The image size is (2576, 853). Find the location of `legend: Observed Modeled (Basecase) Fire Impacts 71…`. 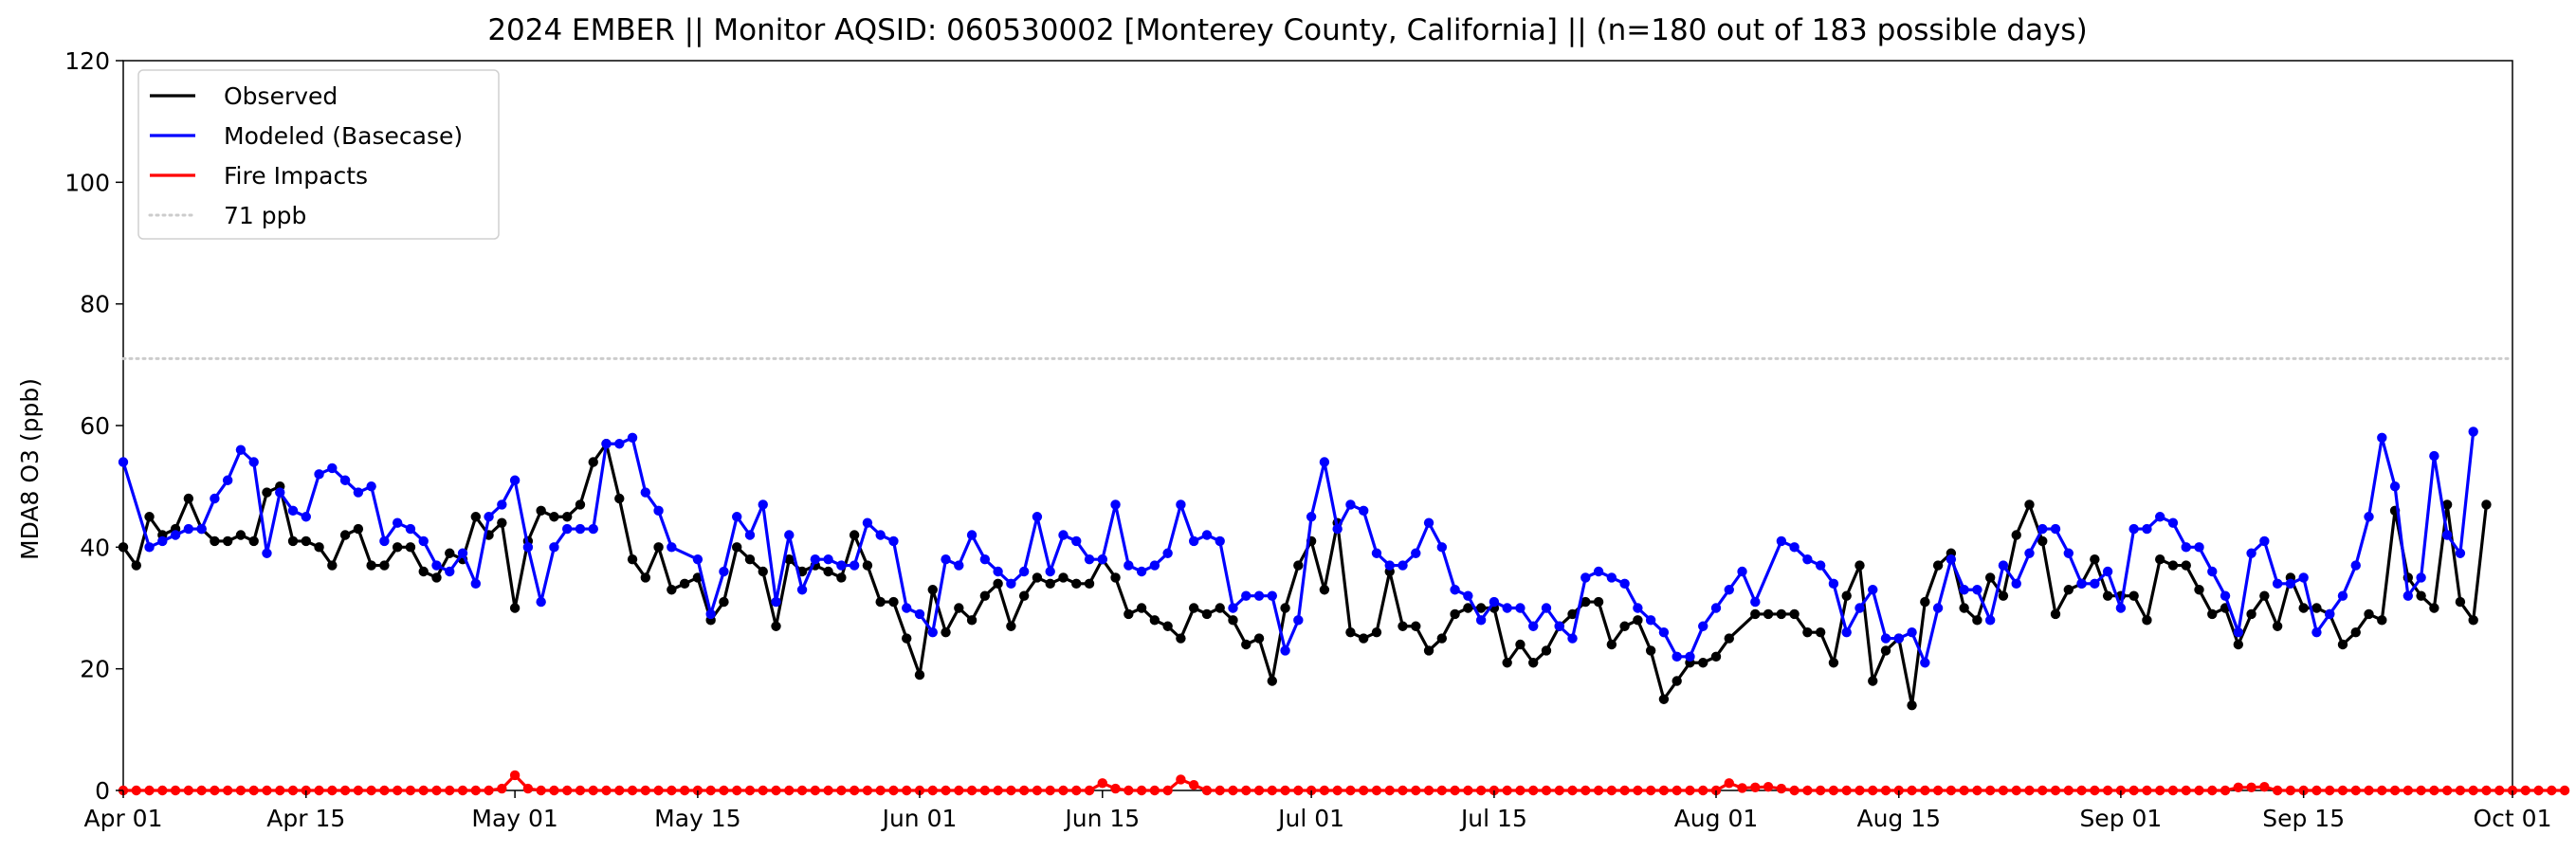

legend: Observed Modeled (Basecase) Fire Impacts 71… is located at coordinates (318, 154).